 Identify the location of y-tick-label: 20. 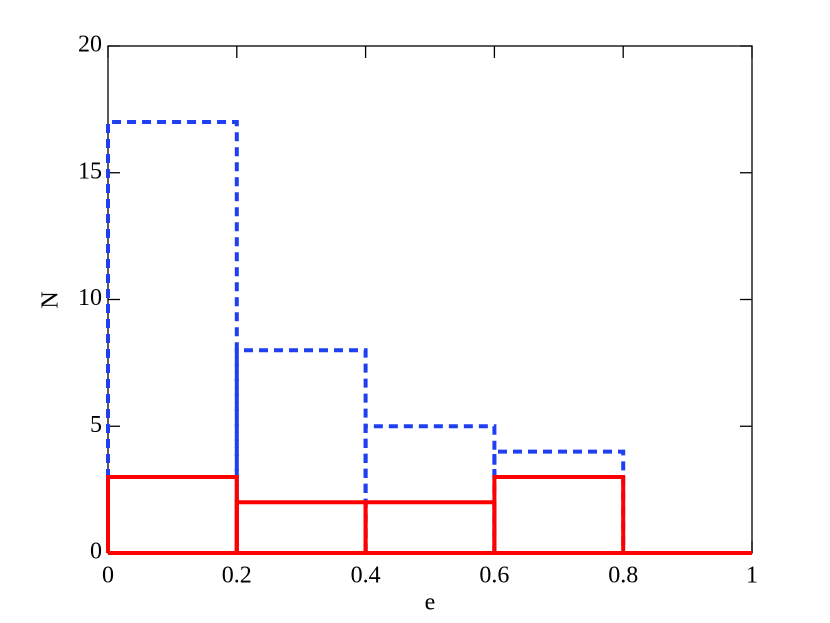
(90, 45).